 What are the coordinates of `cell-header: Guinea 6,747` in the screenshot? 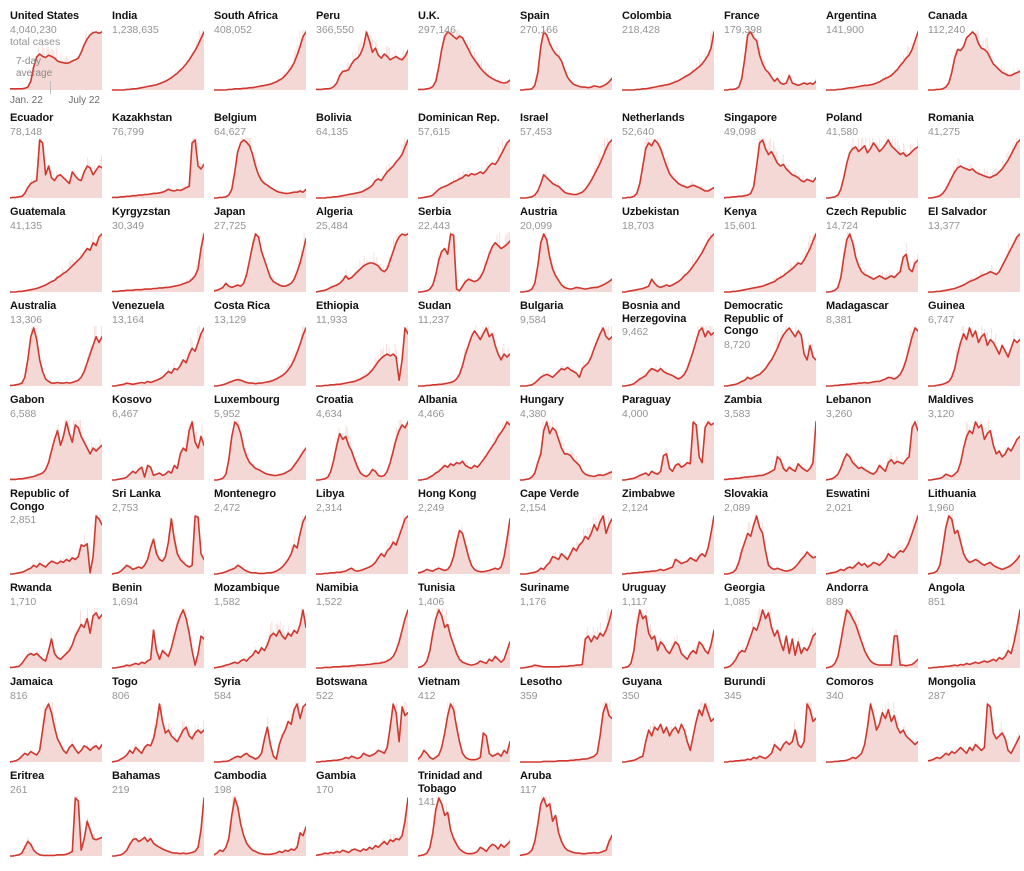 It's located at (974, 313).